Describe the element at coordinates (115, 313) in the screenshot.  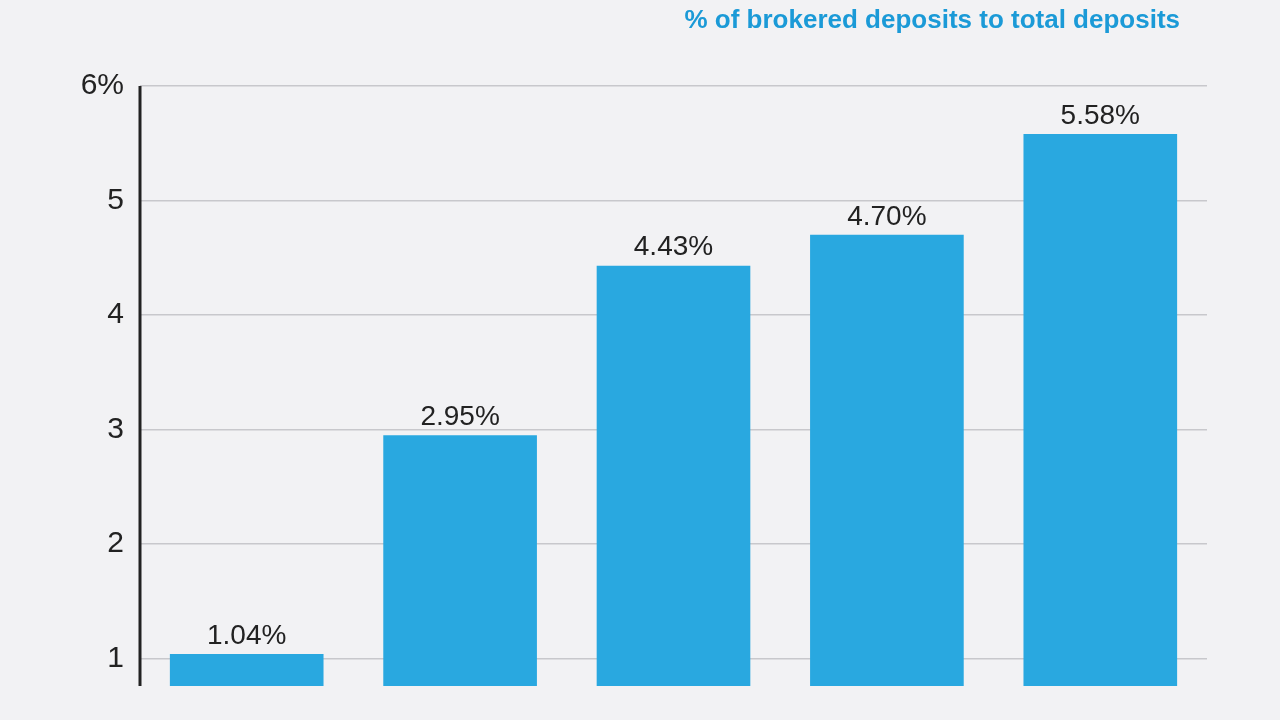
I see `y-tick-label: 4` at that location.